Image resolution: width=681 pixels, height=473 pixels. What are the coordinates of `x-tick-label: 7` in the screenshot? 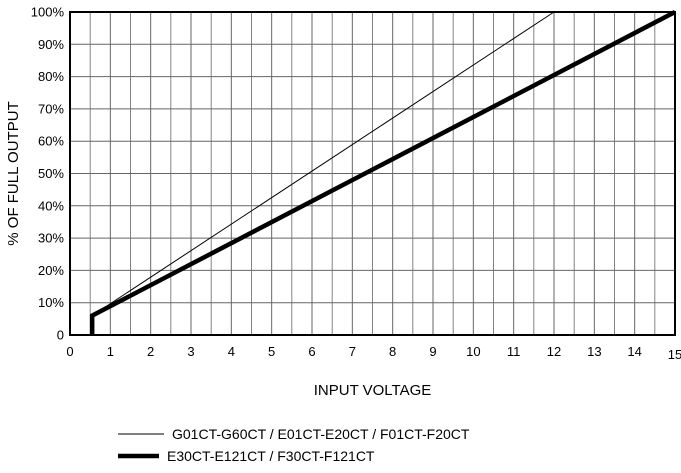 It's located at (352, 351).